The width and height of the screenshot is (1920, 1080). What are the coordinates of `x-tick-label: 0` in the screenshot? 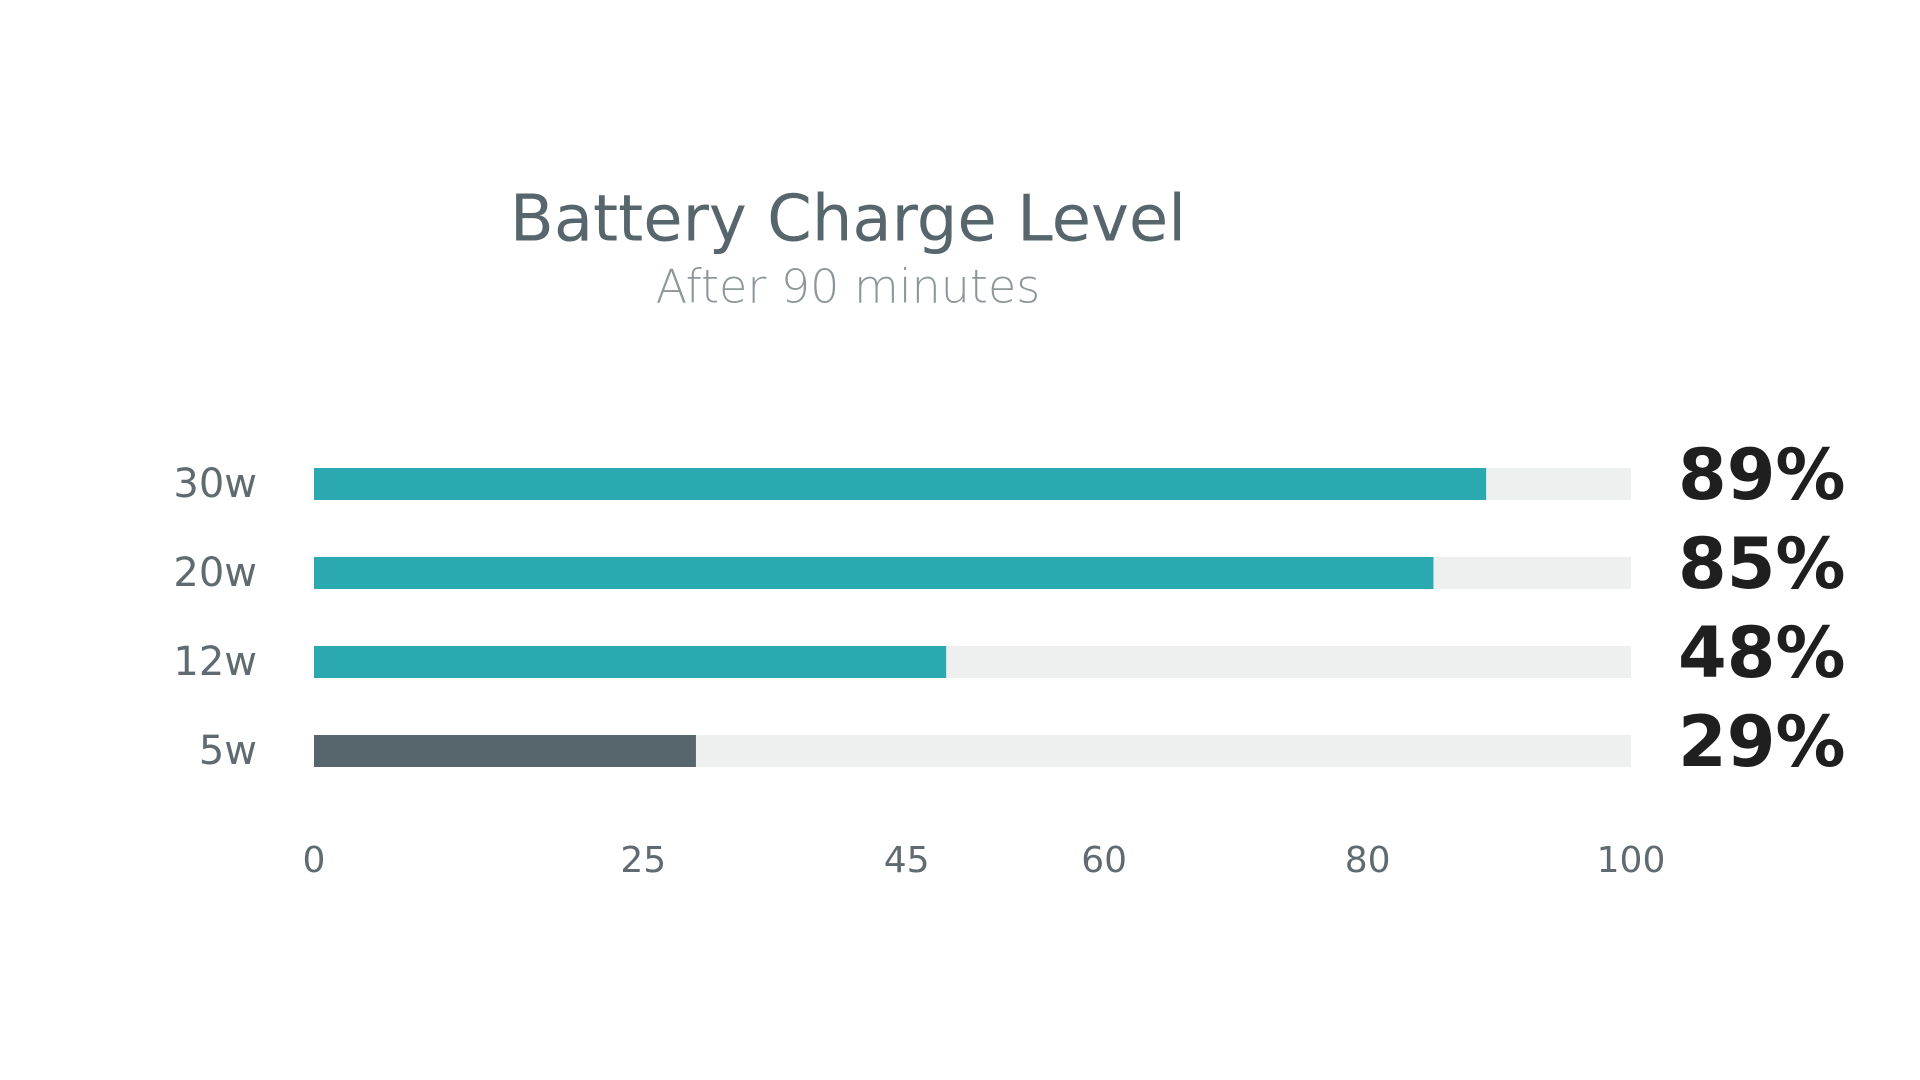 It's located at (314, 860).